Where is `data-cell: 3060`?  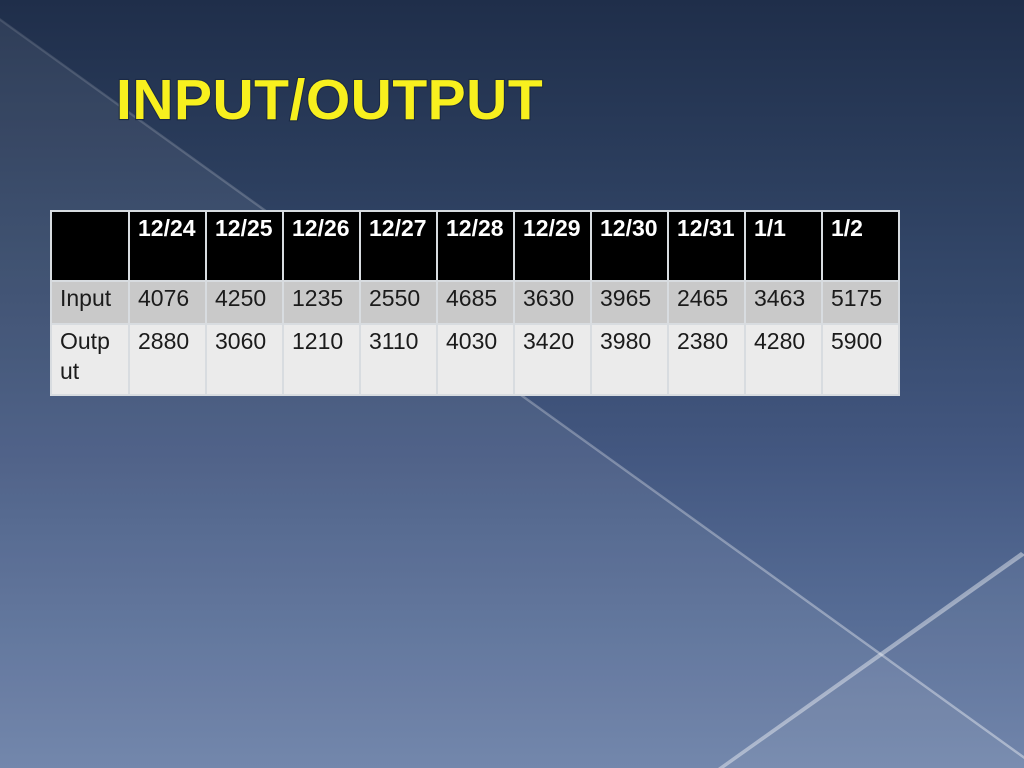
data-cell: 3060 is located at coordinates (244, 359).